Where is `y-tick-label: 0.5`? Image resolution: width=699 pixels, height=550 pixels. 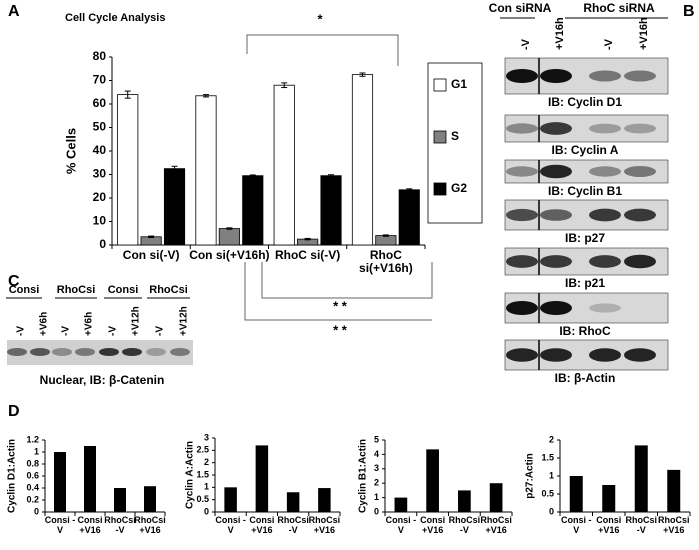
y-tick-label: 0.5 is located at coordinates (202, 499).